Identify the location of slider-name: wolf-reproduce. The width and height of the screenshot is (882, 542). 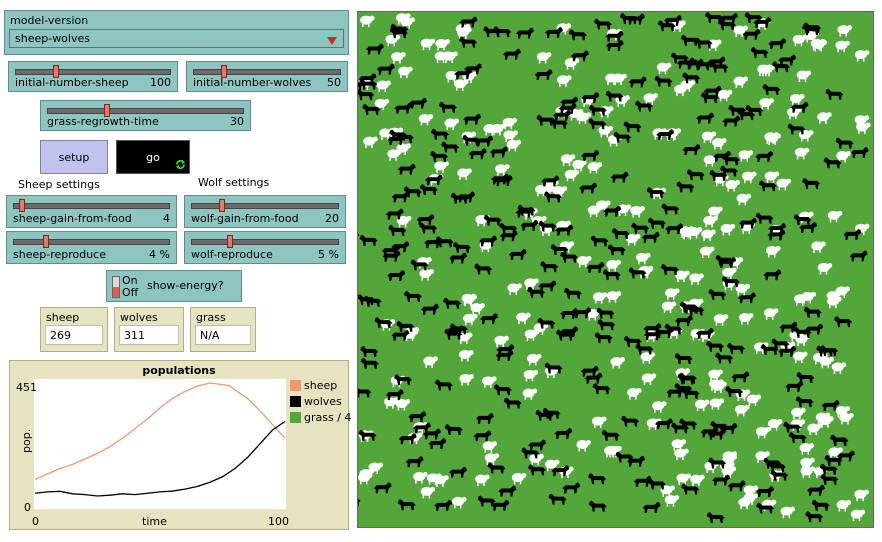
(232, 254).